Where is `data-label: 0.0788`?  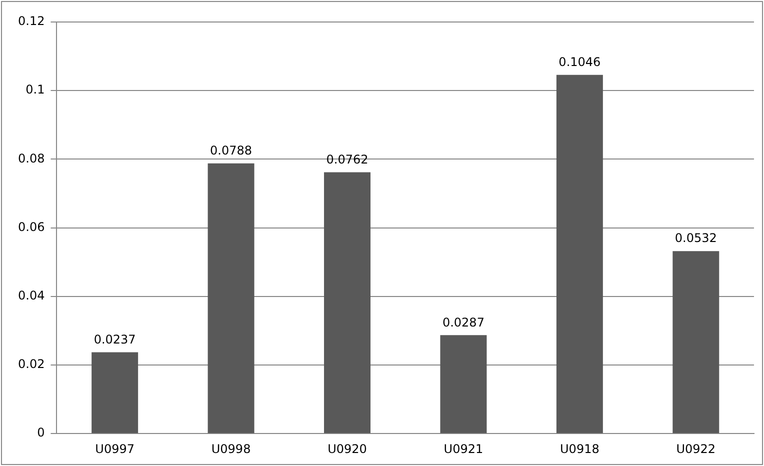
data-label: 0.0788 is located at coordinates (231, 150).